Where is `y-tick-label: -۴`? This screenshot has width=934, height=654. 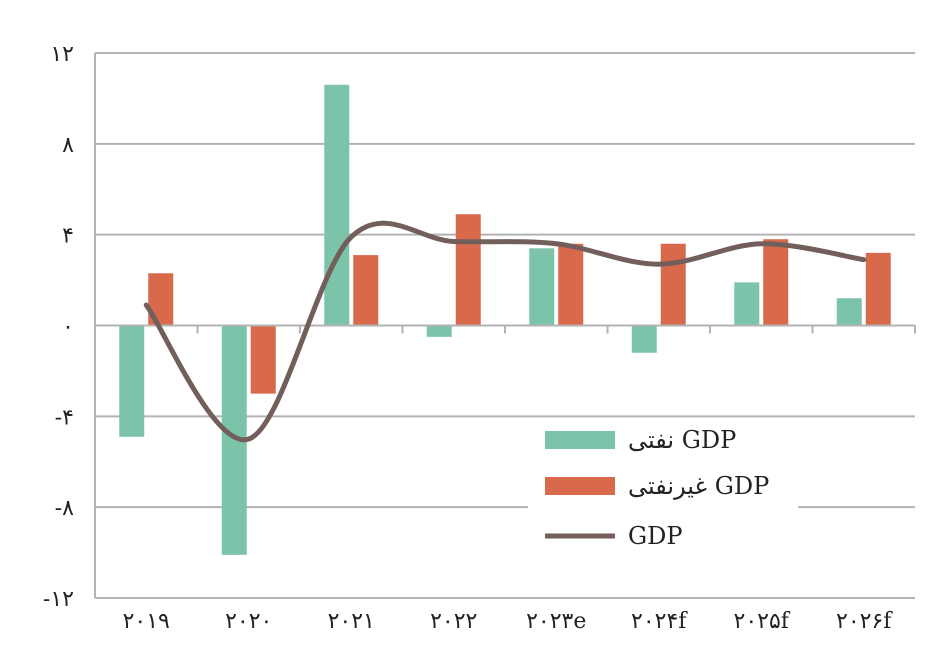
y-tick-label: -۴ is located at coordinates (64, 417).